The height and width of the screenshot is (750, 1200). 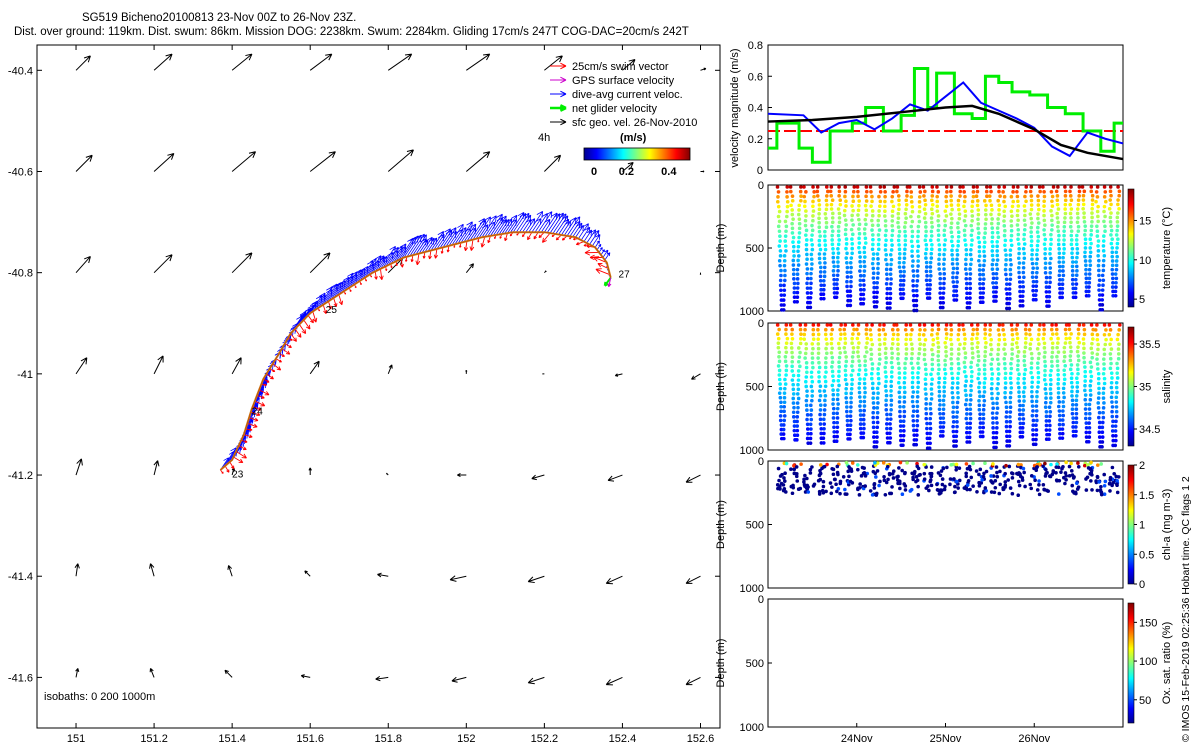 I want to click on speed-colorbar-tick-label: 0.2, so click(x=626, y=172).